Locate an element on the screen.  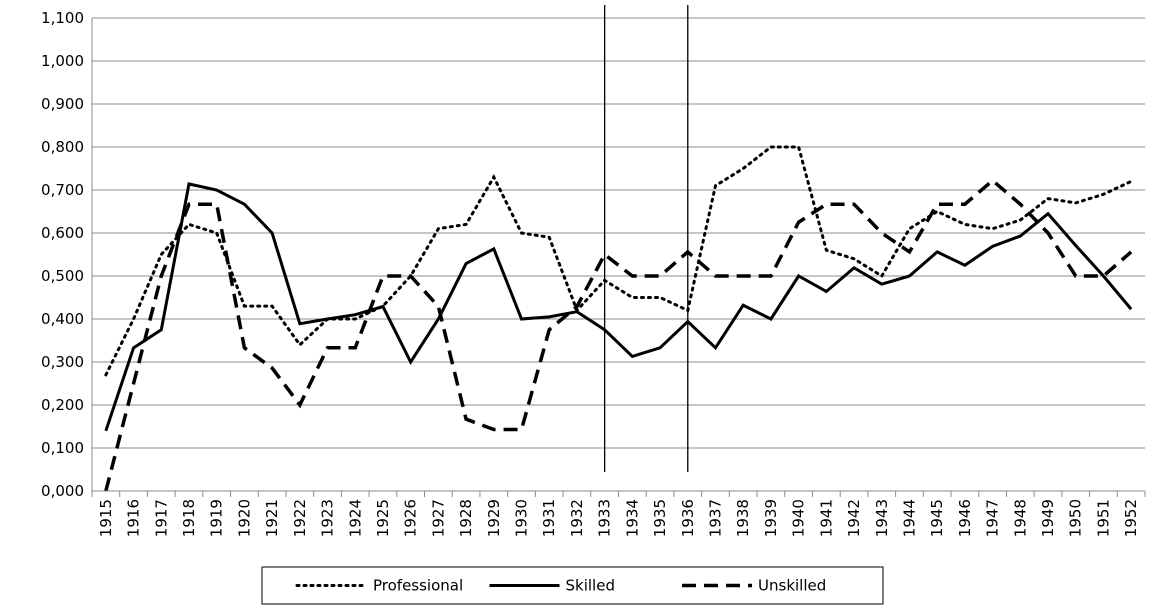
x-tick-label: 1939 is located at coordinates (771, 518).